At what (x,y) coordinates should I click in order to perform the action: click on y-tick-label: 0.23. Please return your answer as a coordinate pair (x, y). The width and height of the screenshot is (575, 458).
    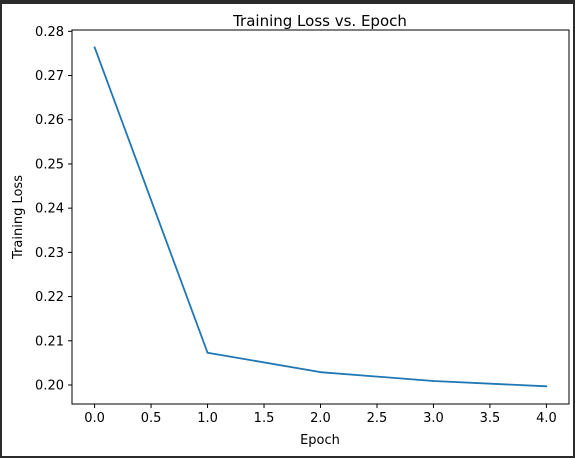
    Looking at the image, I should click on (49, 253).